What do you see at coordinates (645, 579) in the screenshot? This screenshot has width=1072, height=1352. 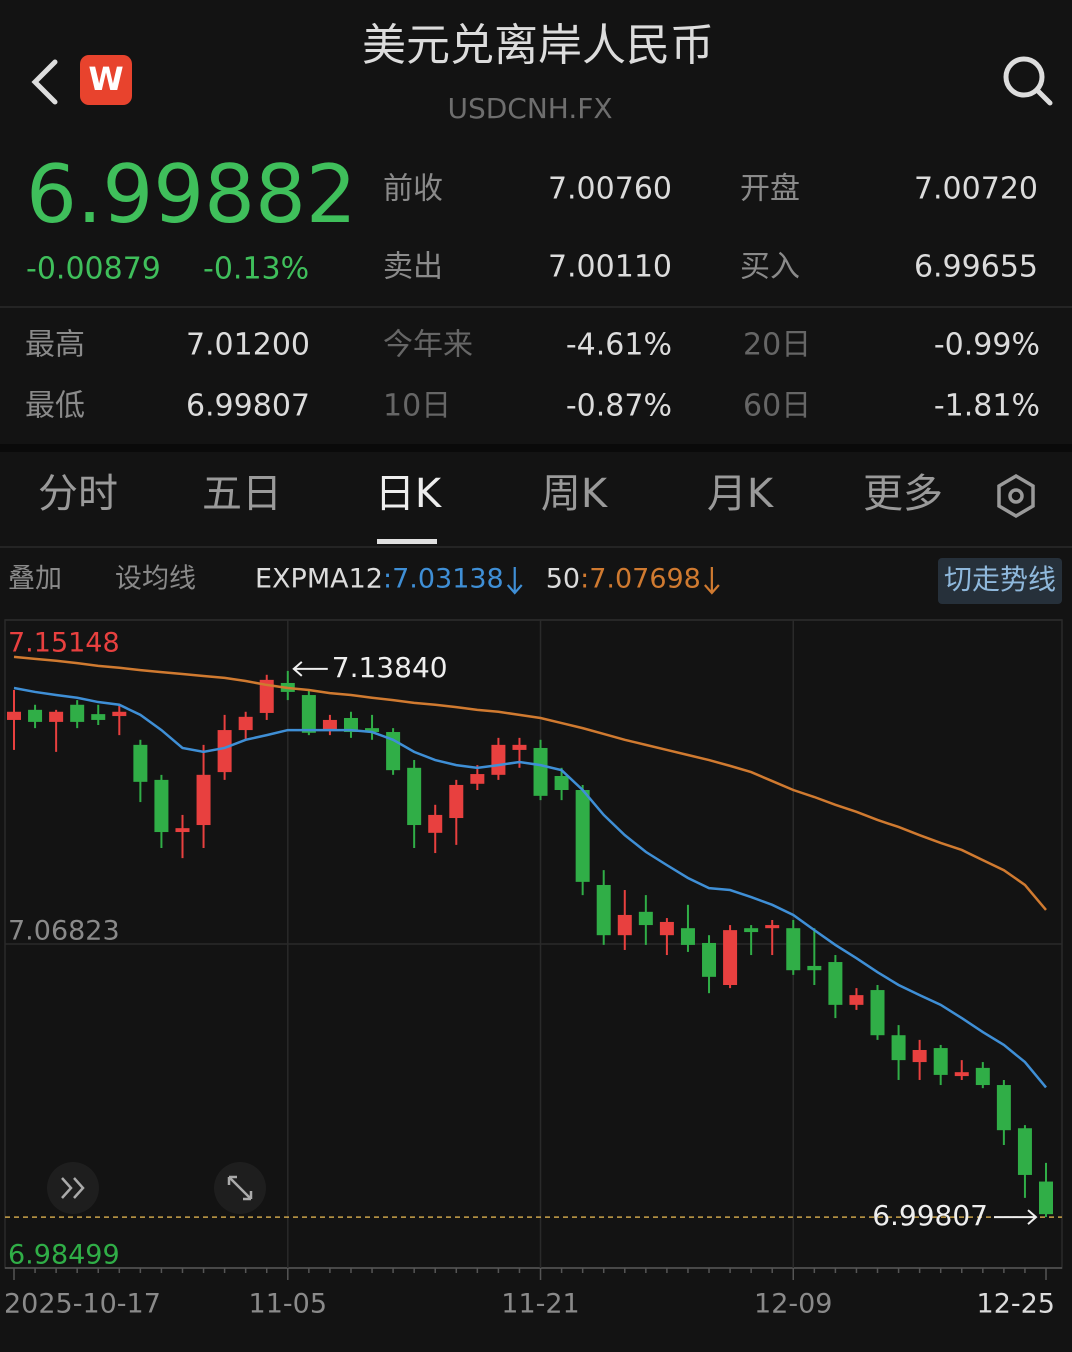 I see `legend-value: 7.07698` at bounding box center [645, 579].